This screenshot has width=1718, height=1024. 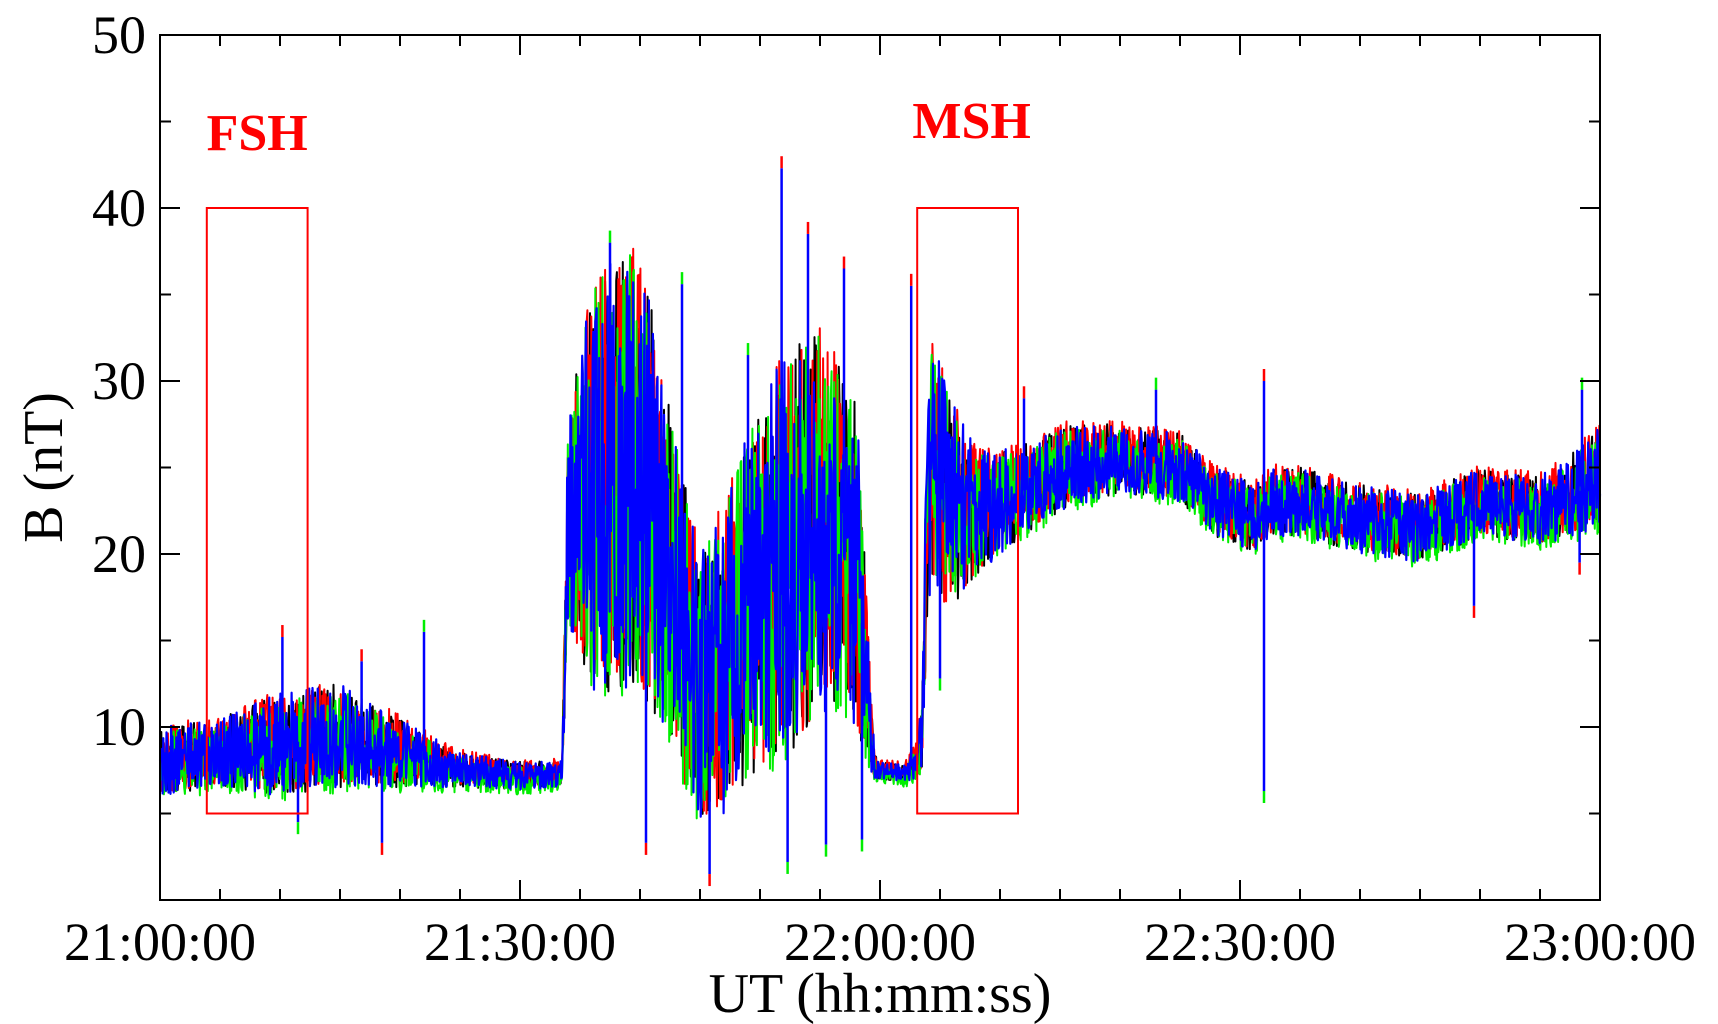 I want to click on y-tick-label: 40, so click(x=119, y=208).